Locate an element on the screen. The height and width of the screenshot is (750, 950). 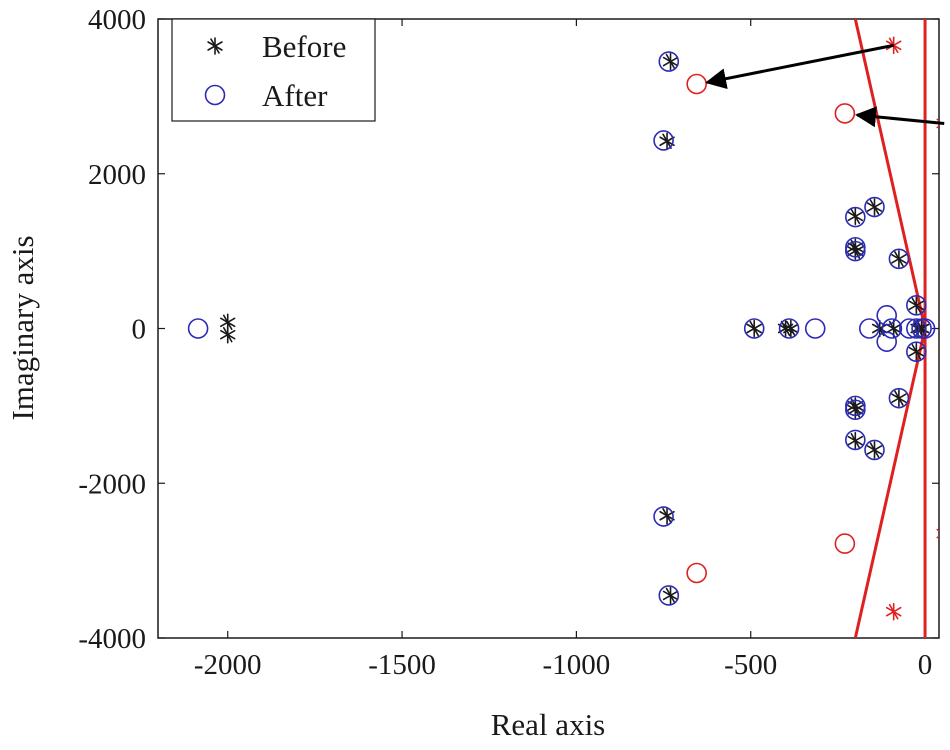
damping-line-upper is located at coordinates (890, 174).